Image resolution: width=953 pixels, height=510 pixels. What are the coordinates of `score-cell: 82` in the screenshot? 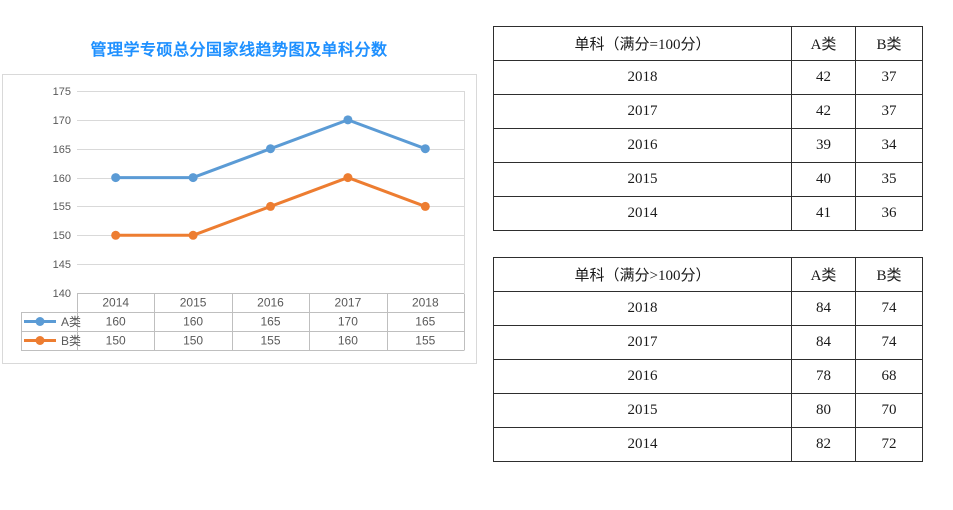 It's located at (823, 444).